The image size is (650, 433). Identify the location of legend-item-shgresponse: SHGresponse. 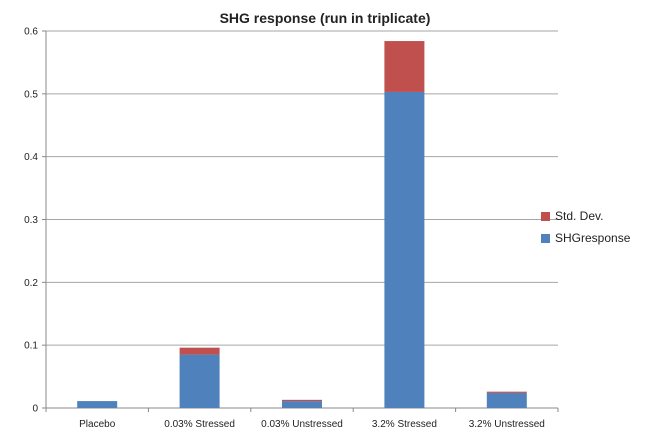
(585, 238).